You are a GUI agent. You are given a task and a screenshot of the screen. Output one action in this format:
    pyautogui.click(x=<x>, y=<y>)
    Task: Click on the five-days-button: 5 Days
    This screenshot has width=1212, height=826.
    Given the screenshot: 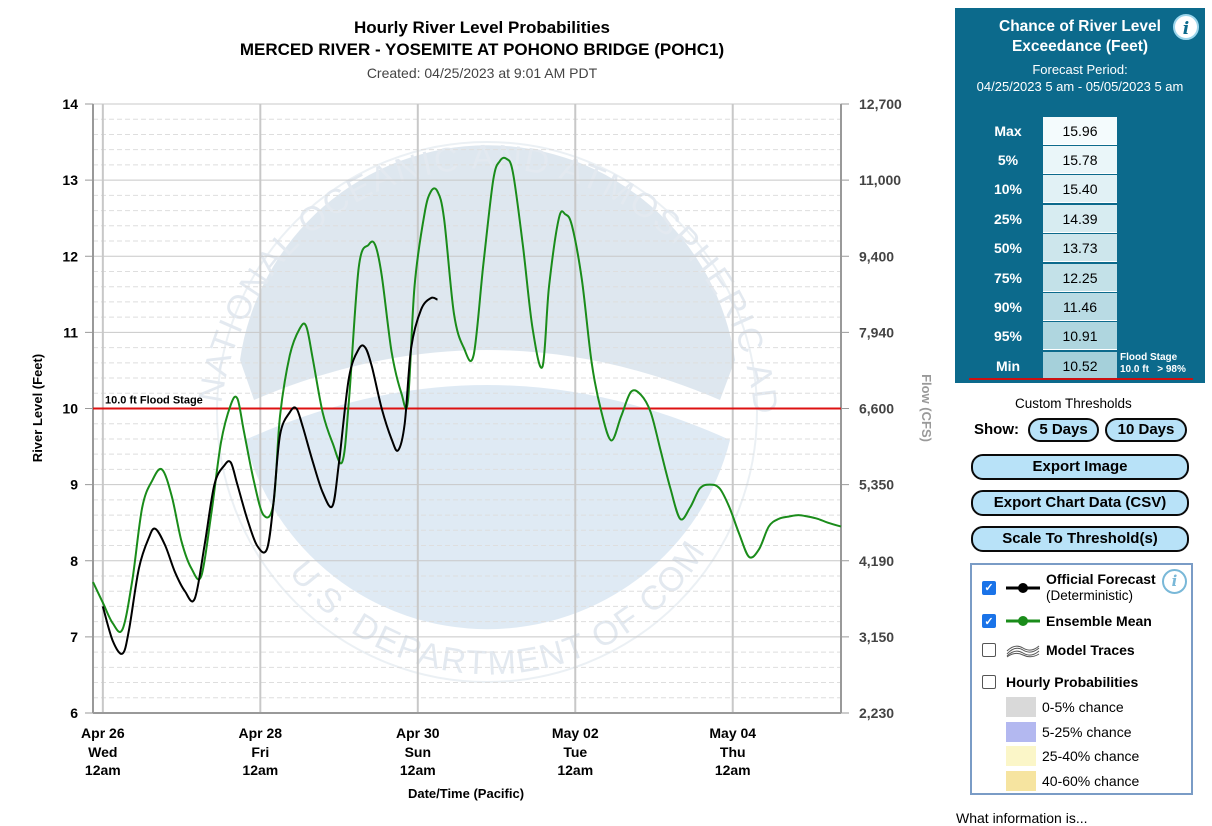 What is the action you would take?
    pyautogui.click(x=1063, y=430)
    